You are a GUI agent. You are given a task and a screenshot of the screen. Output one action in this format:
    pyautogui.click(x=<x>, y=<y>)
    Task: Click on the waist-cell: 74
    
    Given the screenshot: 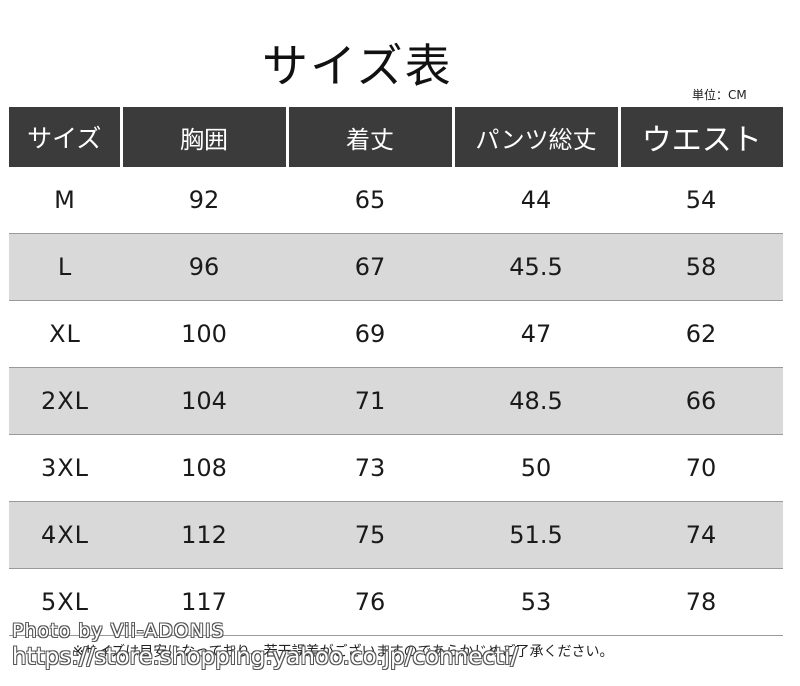 What is the action you would take?
    pyautogui.click(x=701, y=535)
    